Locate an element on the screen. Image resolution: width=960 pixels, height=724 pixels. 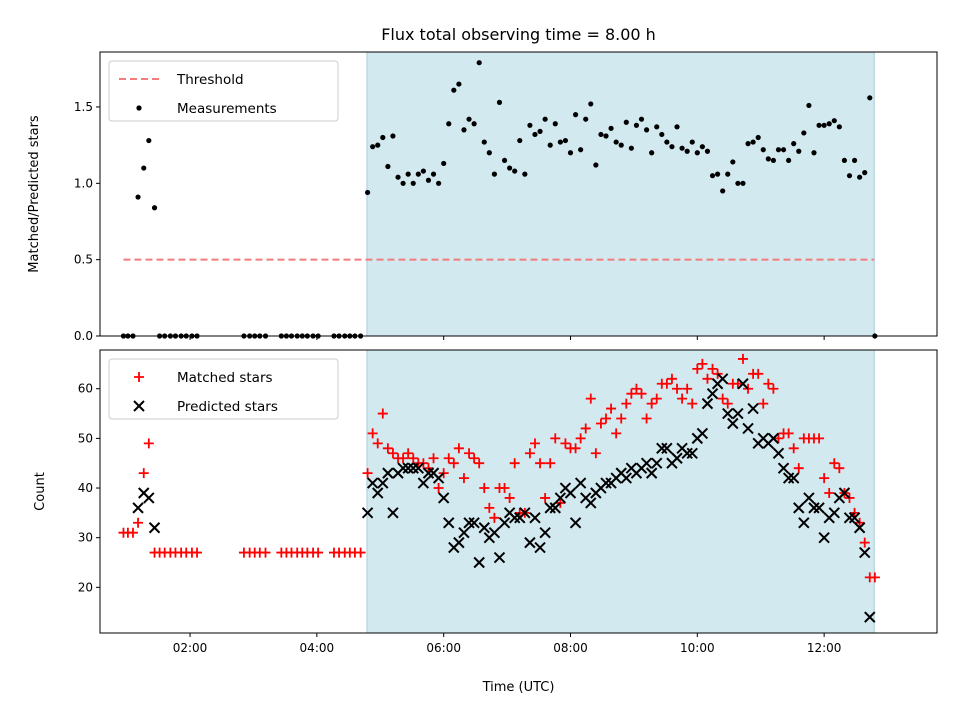
y-tick-label: 50 is located at coordinates (85, 438).